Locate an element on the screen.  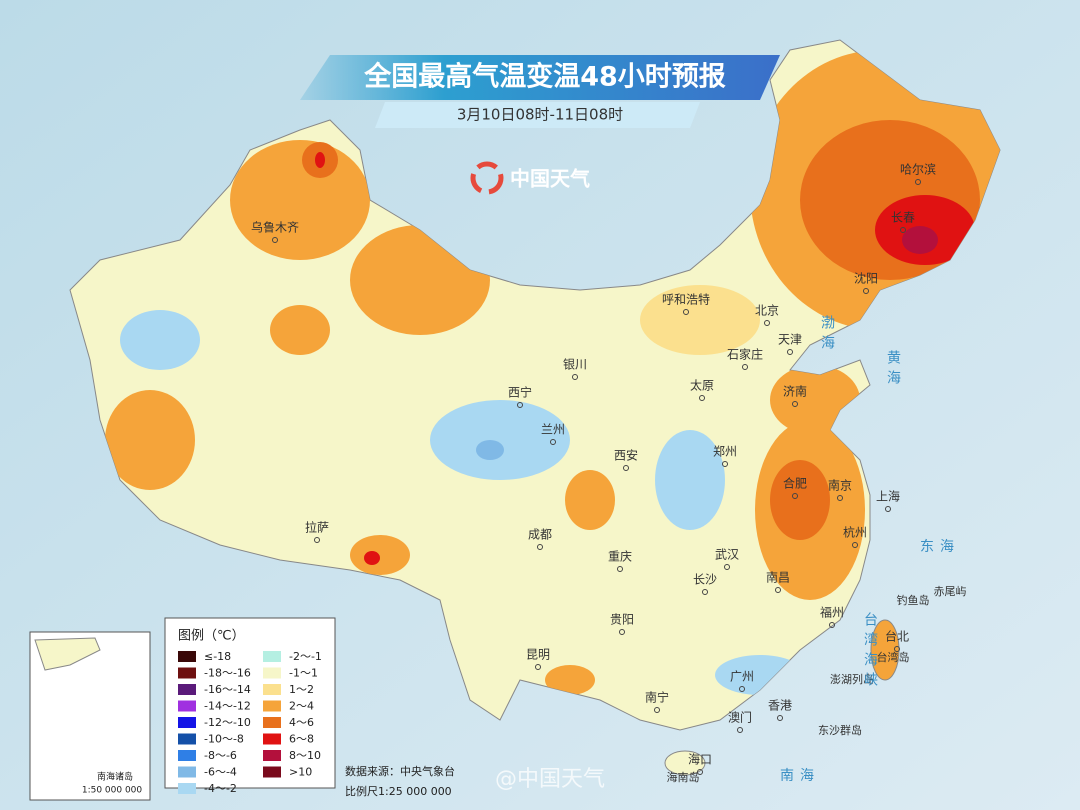
inset-scale: 1:50 000 000 is located at coordinates (112, 791).